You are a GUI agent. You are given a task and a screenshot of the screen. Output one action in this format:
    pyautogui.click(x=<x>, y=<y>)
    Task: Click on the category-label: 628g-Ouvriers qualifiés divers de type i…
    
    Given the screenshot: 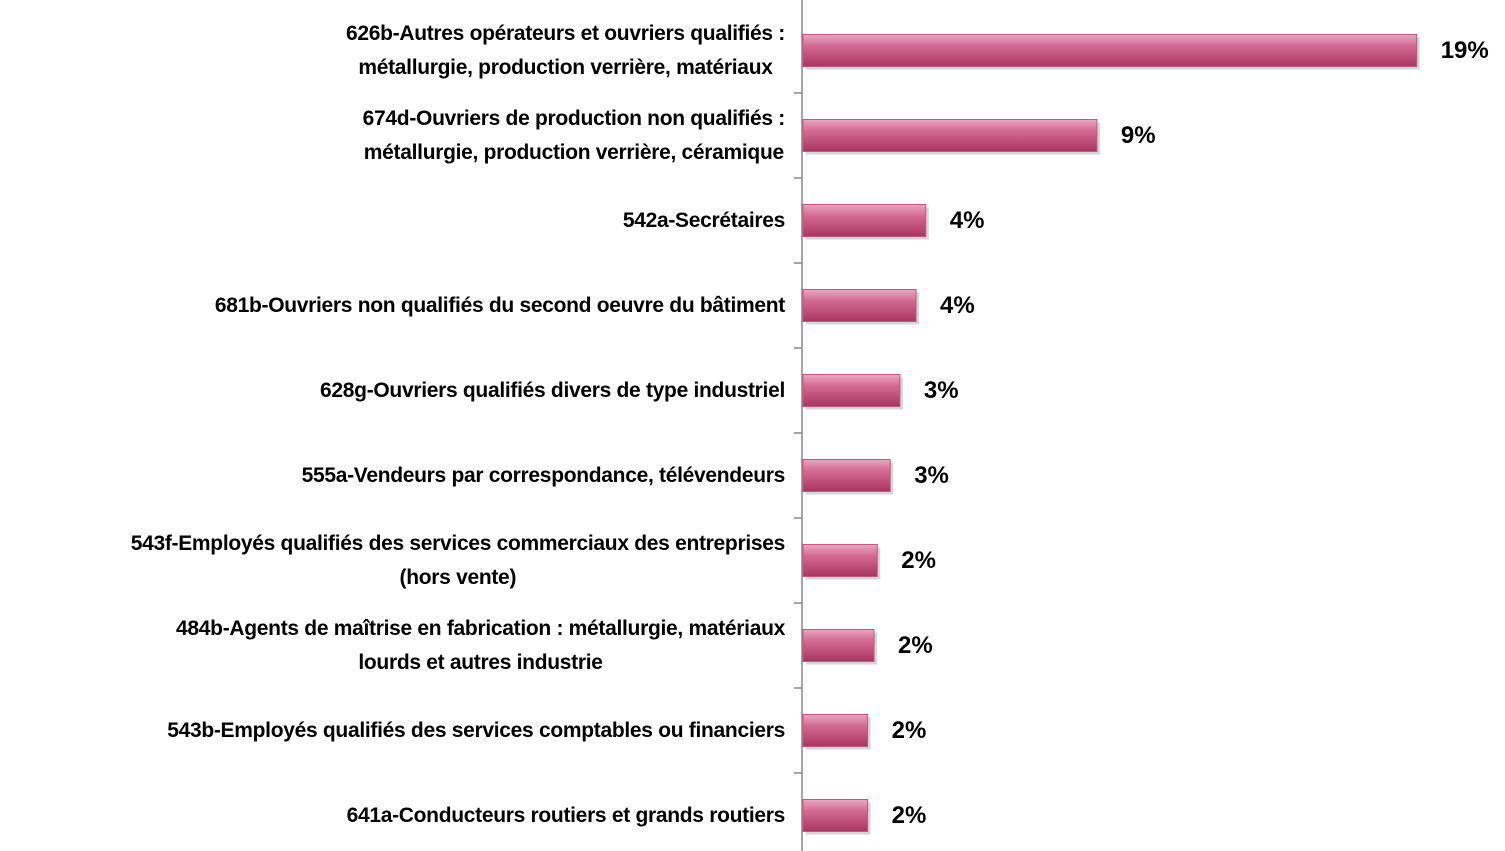 What is the action you would take?
    pyautogui.click(x=552, y=390)
    